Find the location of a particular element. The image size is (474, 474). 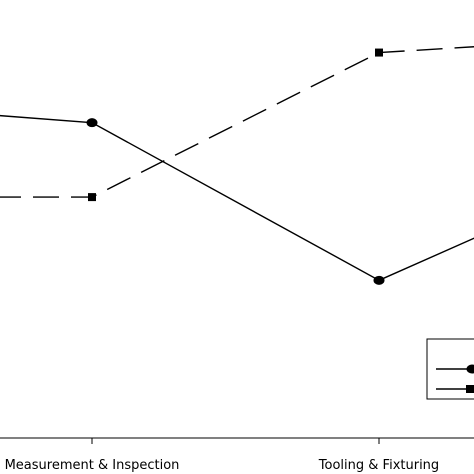

x-tick-label: Measurement & Inspection is located at coordinates (92, 465).